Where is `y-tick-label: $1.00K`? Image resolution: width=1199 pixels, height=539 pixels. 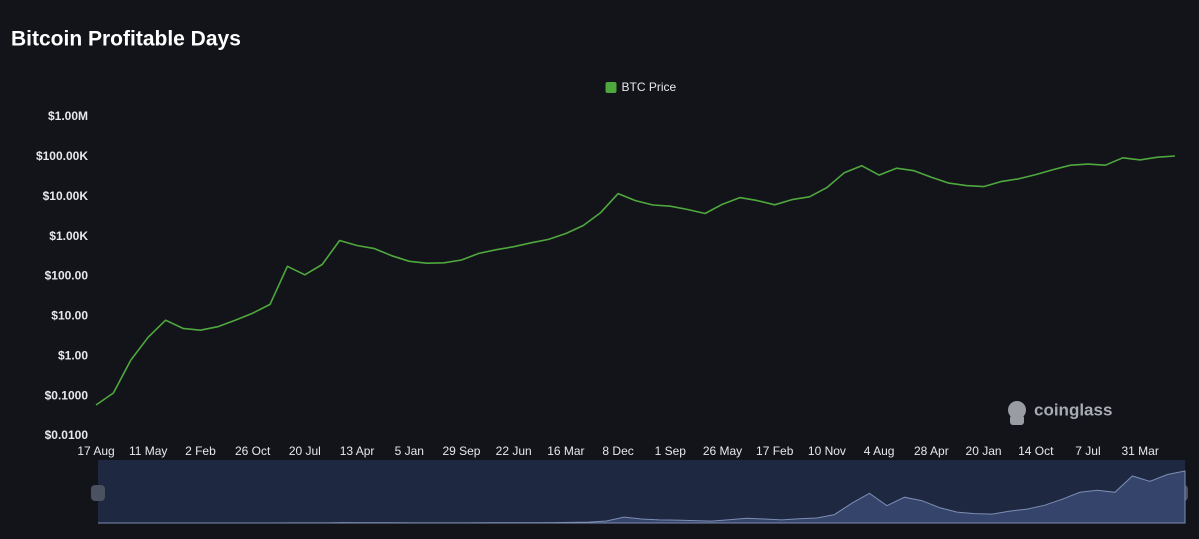
y-tick-label: $1.00K is located at coordinates (68, 236).